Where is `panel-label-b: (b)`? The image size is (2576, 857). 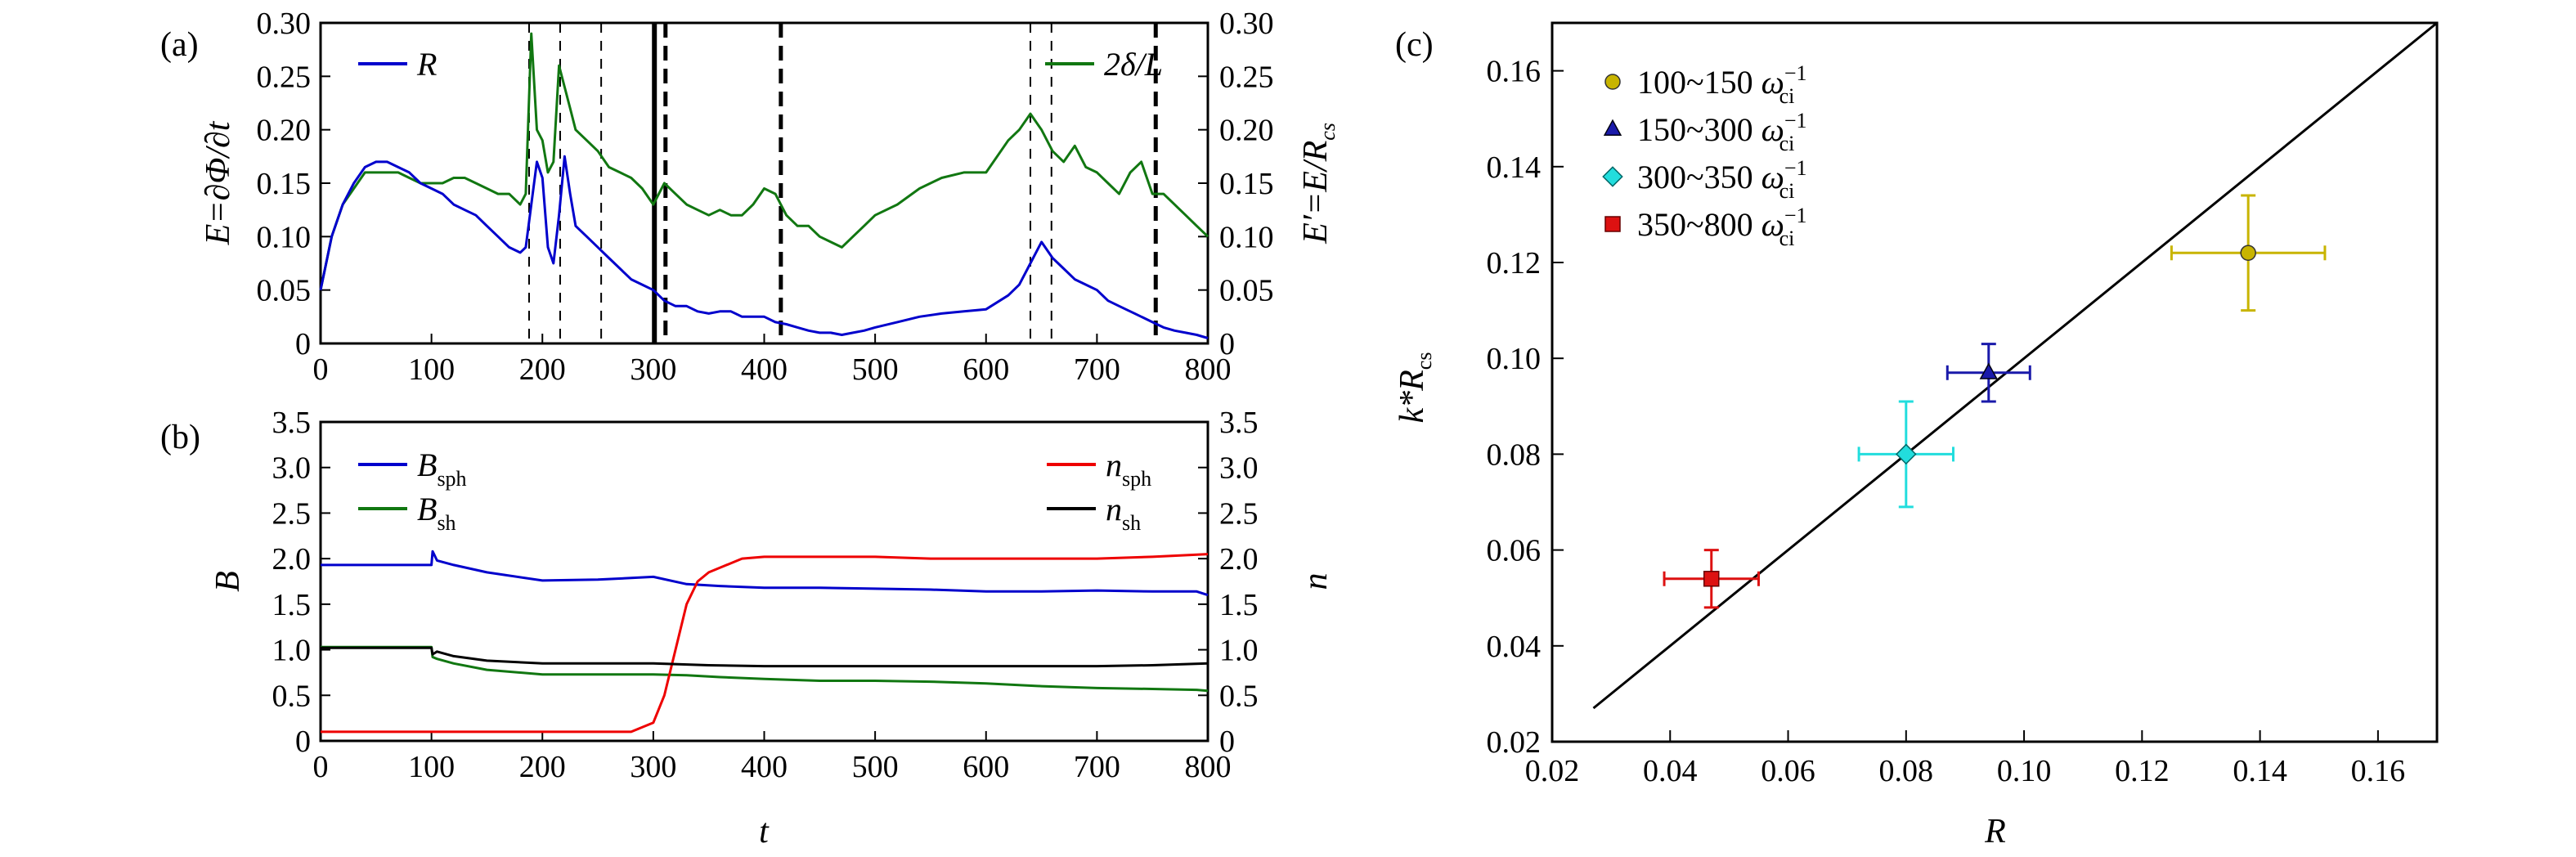 panel-label-b: (b) is located at coordinates (180, 437).